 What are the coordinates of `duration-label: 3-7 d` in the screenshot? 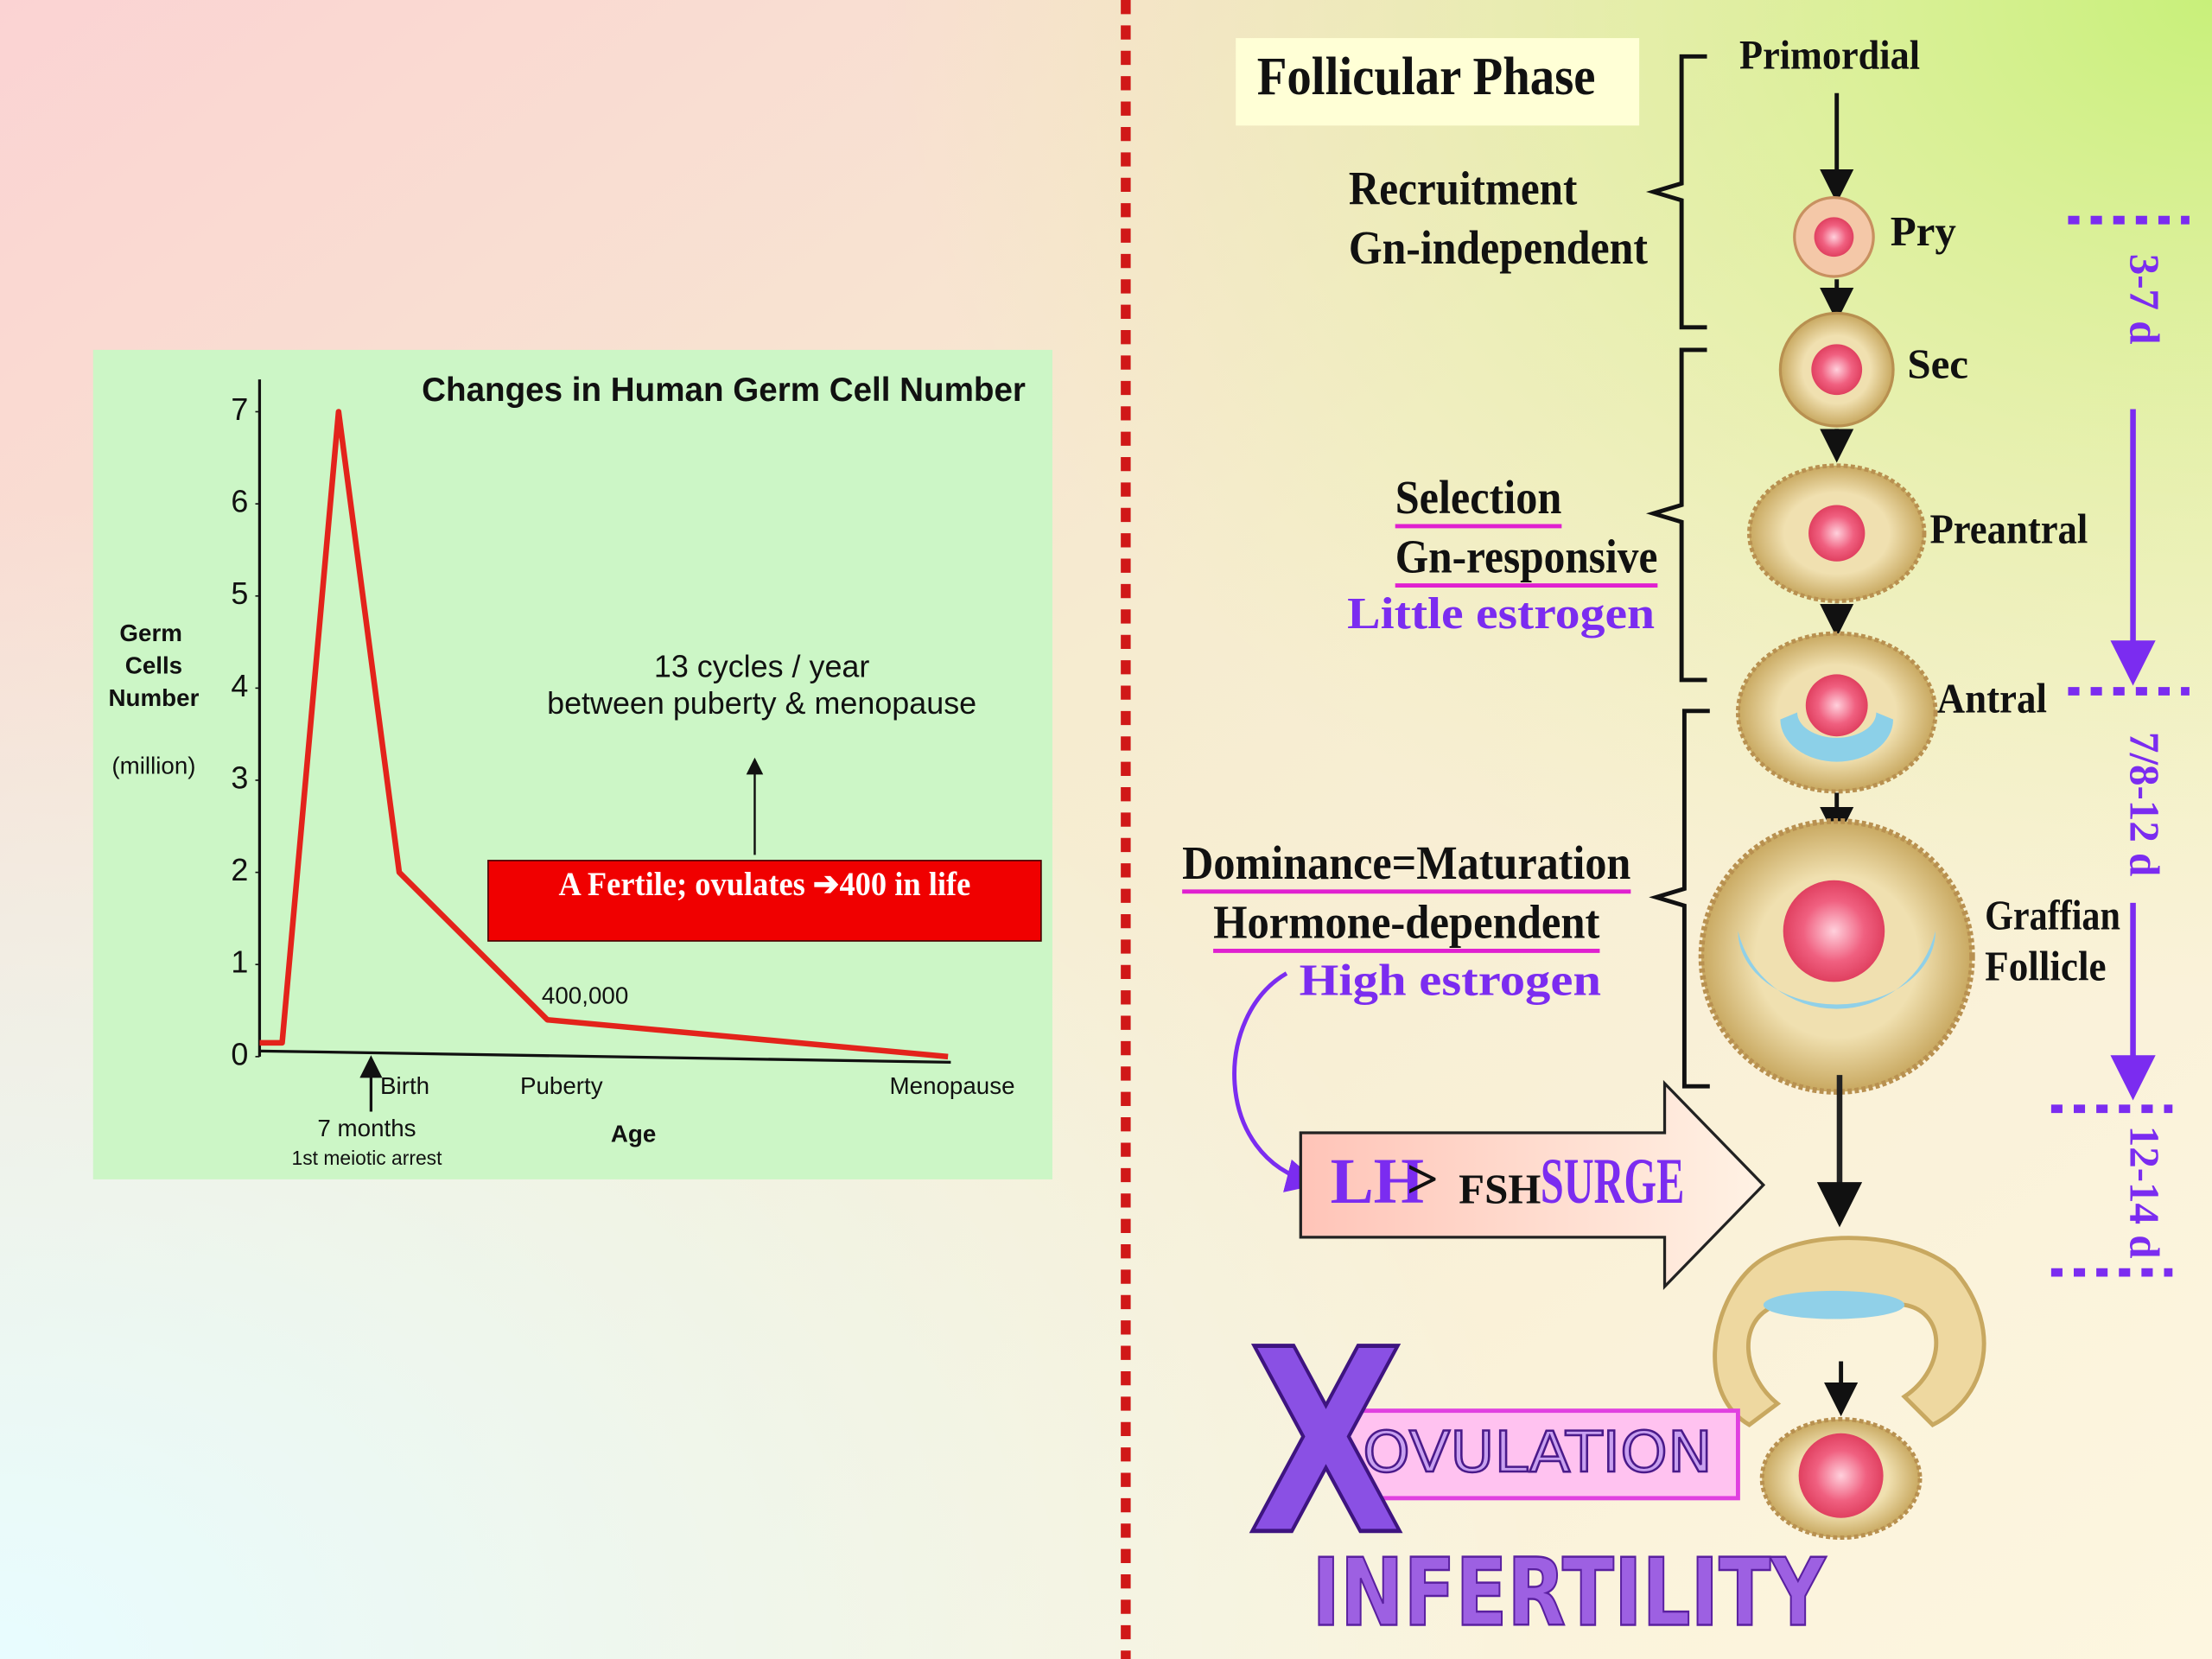 It's located at (2145, 299).